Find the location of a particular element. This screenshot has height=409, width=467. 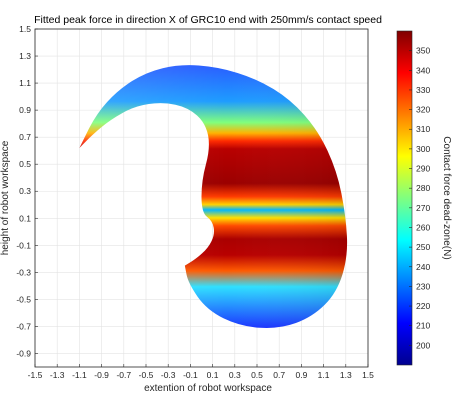

x-tick-label: 0.3 is located at coordinates (235, 375).